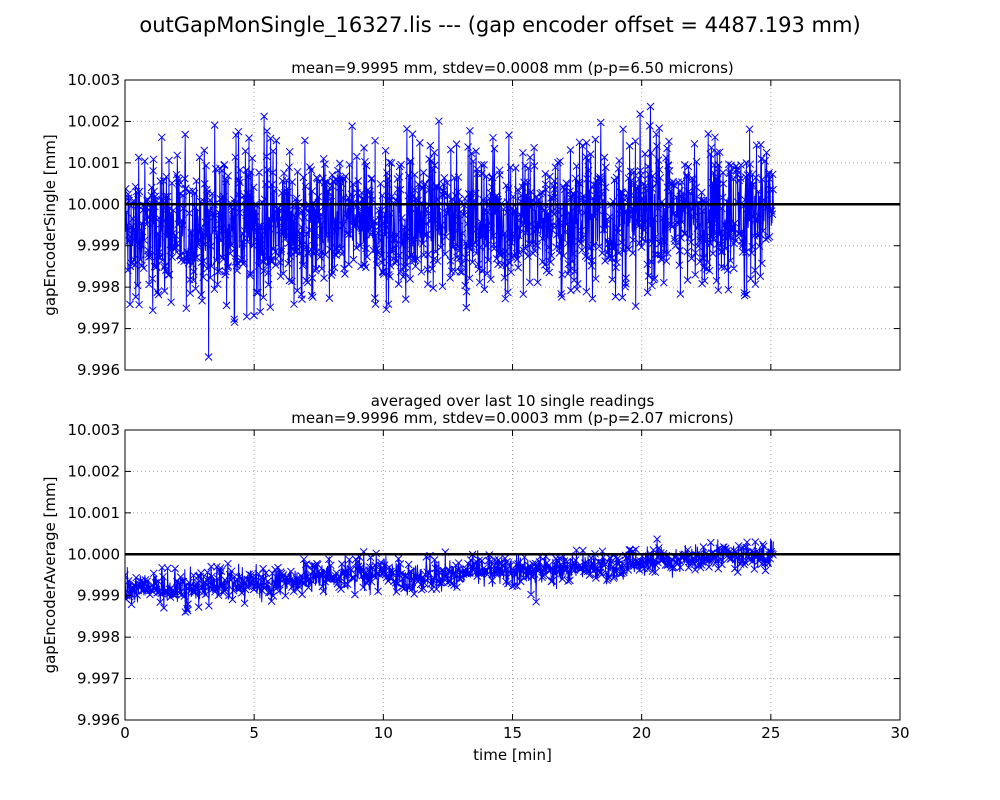 Image resolution: width=1000 pixels, height=800 pixels. I want to click on series-markers, so click(451, 575).